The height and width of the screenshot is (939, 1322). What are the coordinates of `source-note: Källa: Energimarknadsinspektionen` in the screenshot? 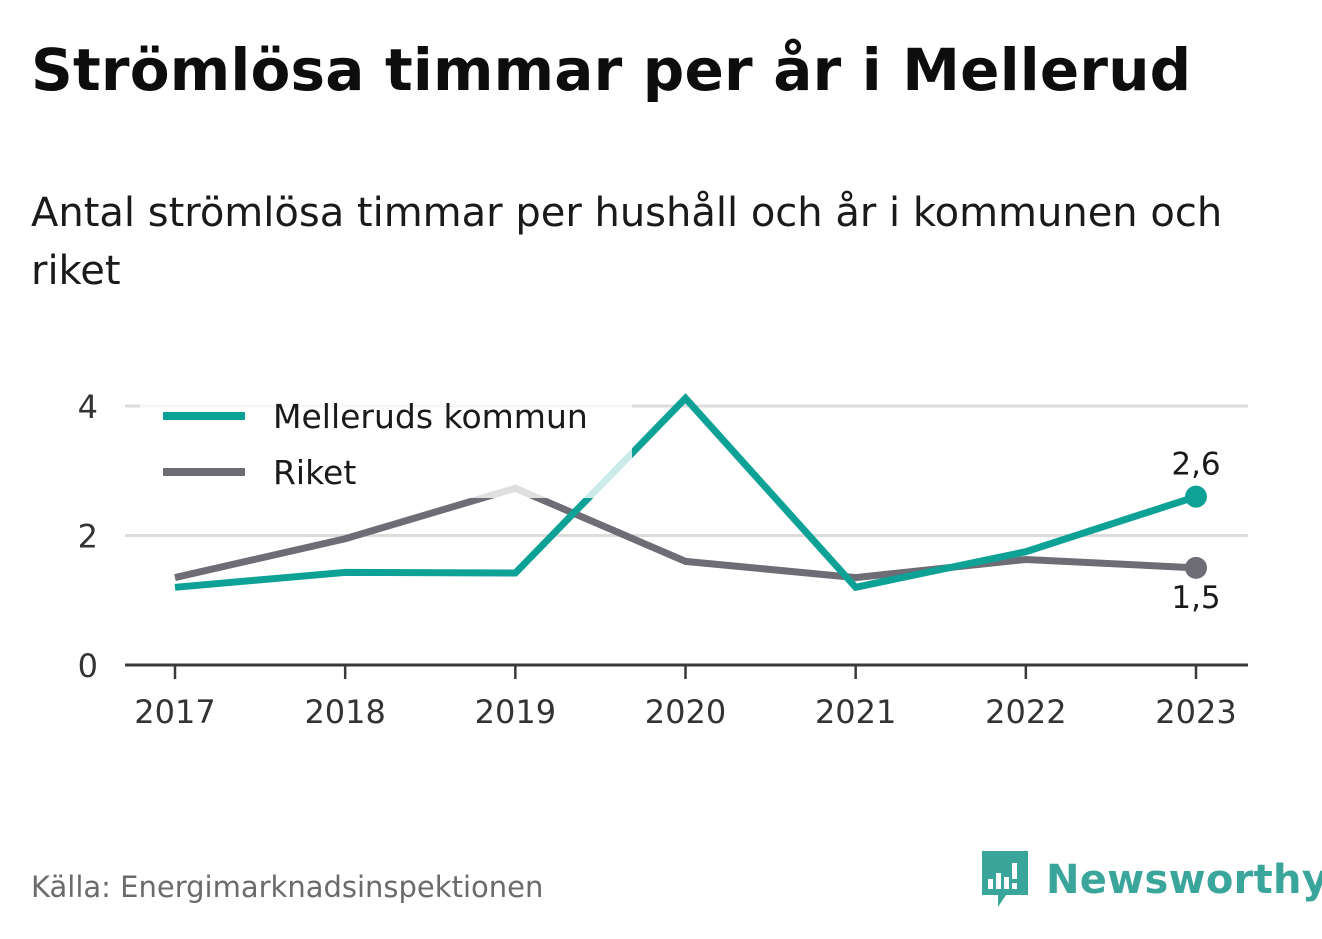 It's located at (287, 887).